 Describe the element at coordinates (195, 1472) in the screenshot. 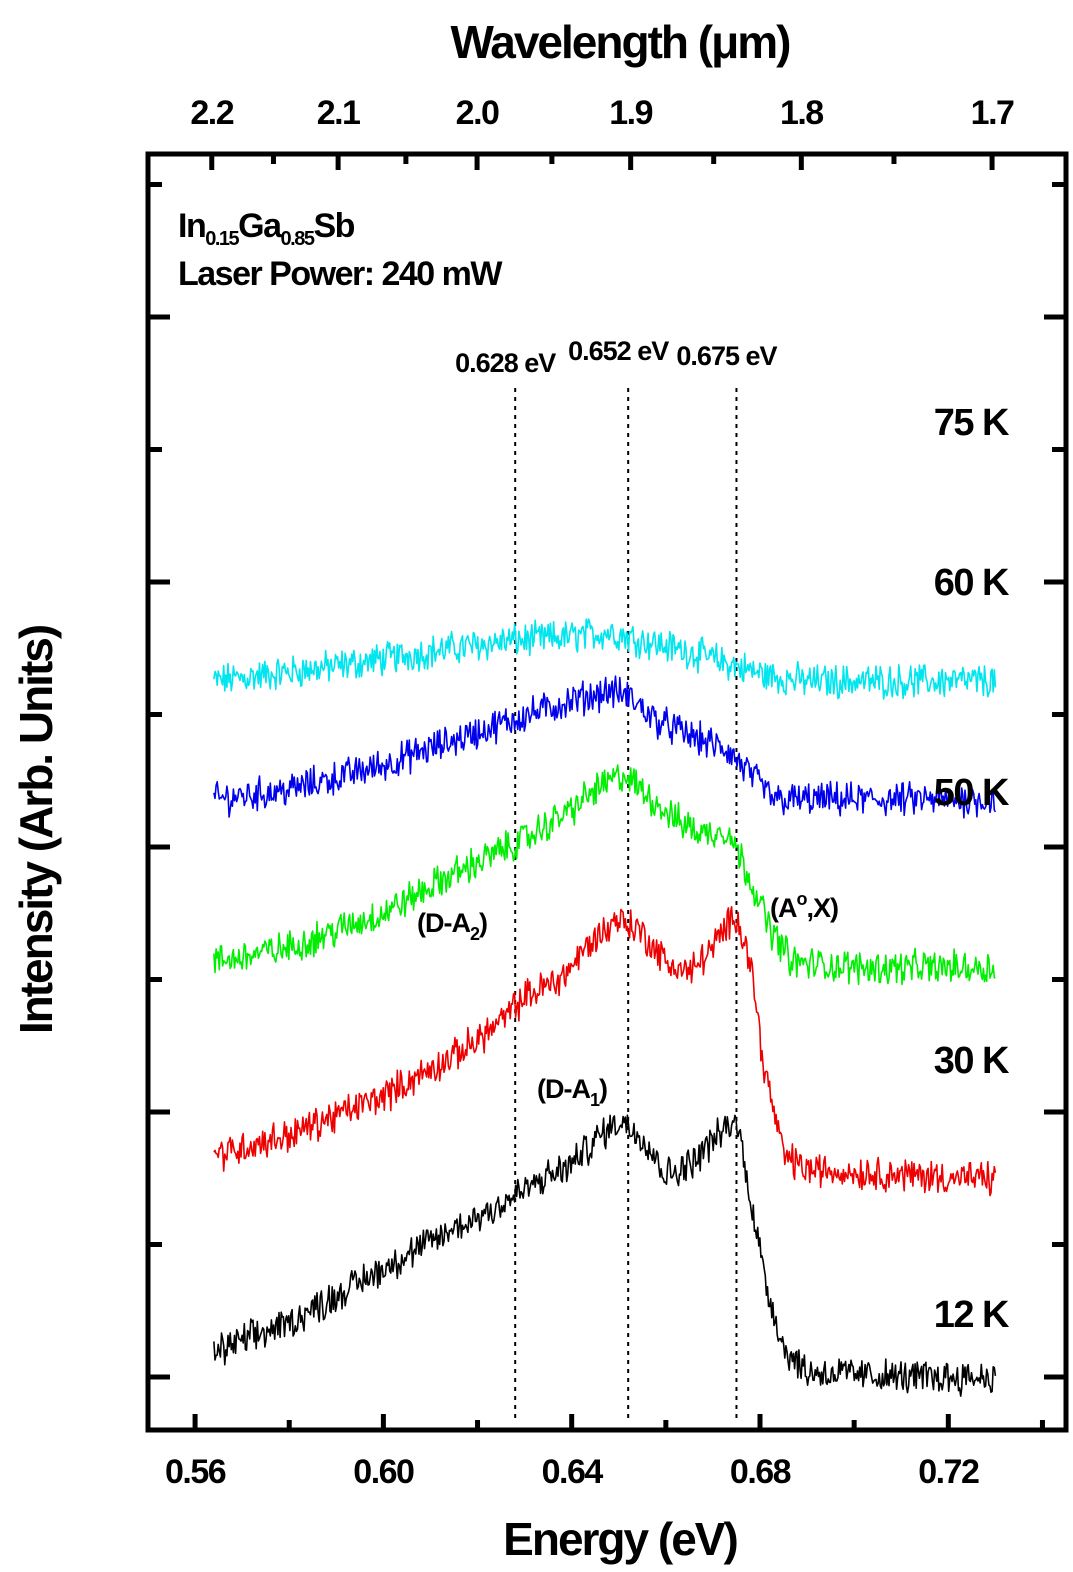

I see `x-tick-label: 0.56` at that location.